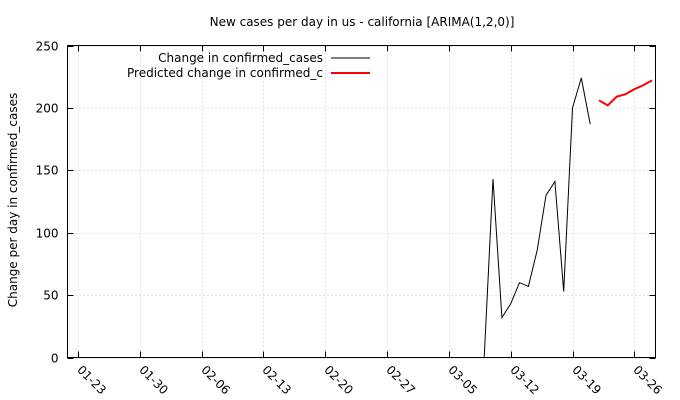 Image resolution: width=680 pixels, height=400 pixels. Describe the element at coordinates (647, 380) in the screenshot. I see `x-tick-label: 03-26` at that location.